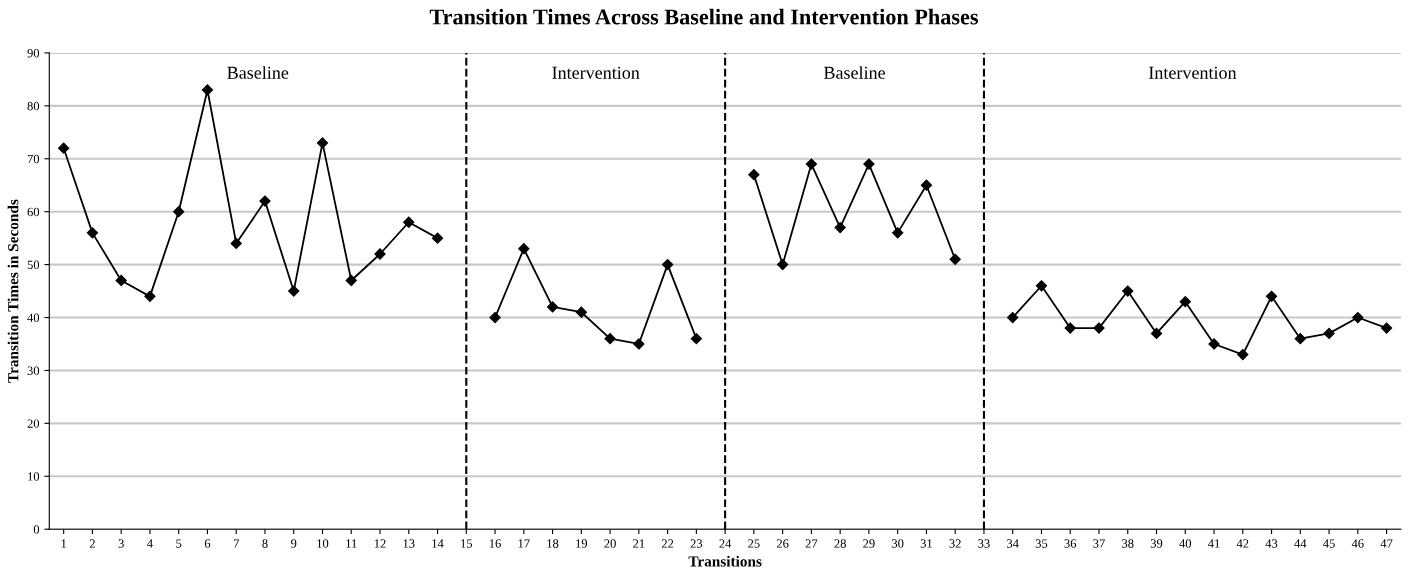 Image resolution: width=1408 pixels, height=588 pixels. Describe the element at coordinates (36, 529) in the screenshot. I see `y-tick-label: 0` at that location.